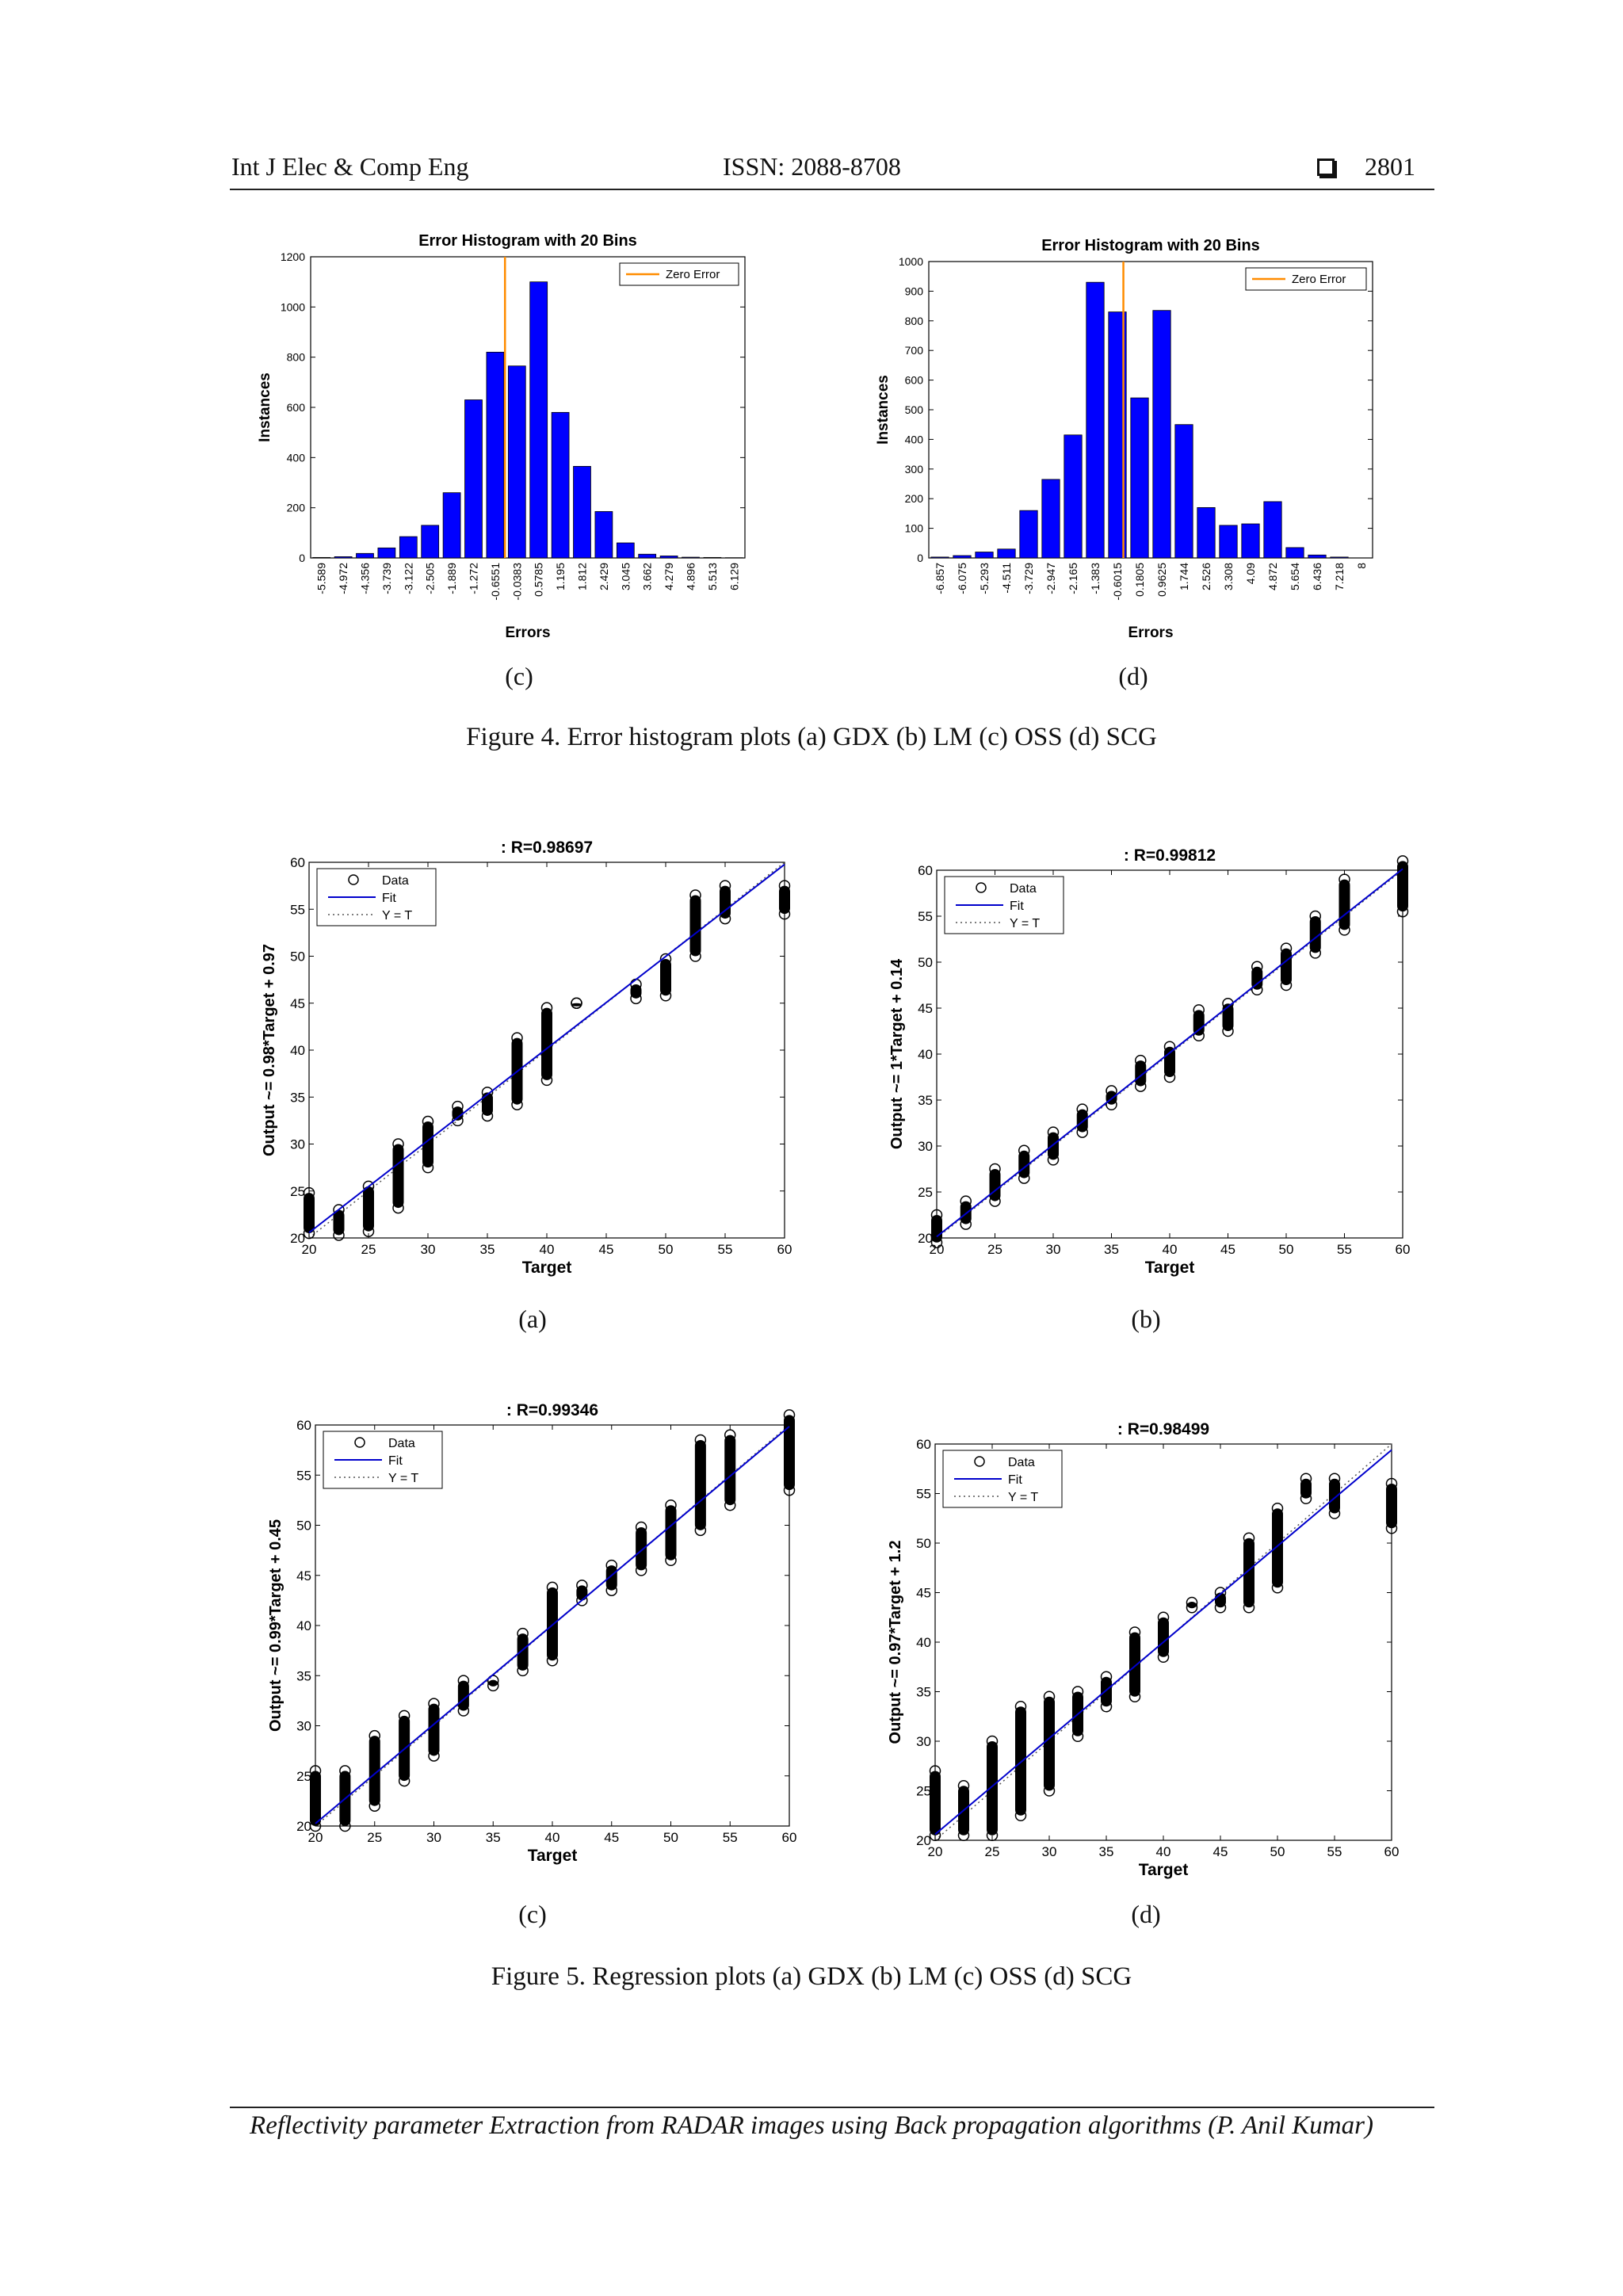 Image resolution: width=1623 pixels, height=2296 pixels. I want to click on y-tick-label: 50, so click(925, 962).